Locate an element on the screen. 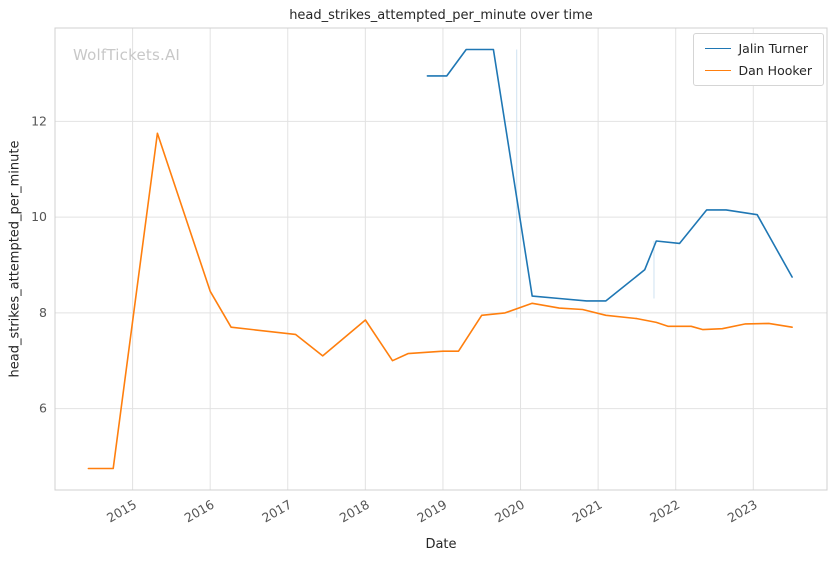  y-axis-label: head_strikes_attempted_per_minute is located at coordinates (15, 259).